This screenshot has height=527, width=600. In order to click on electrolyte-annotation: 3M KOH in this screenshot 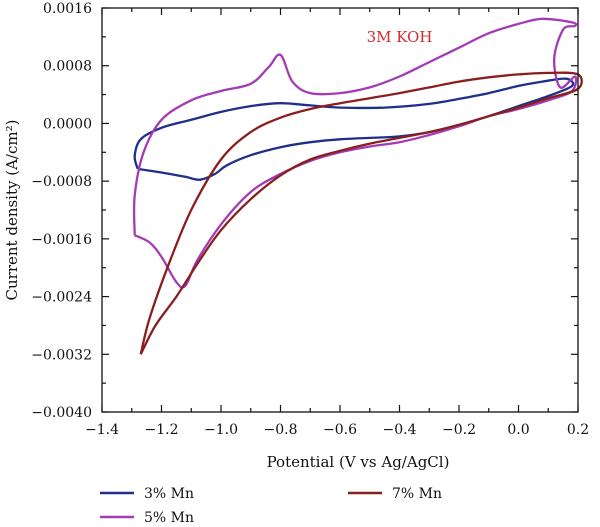, I will do `click(400, 37)`.